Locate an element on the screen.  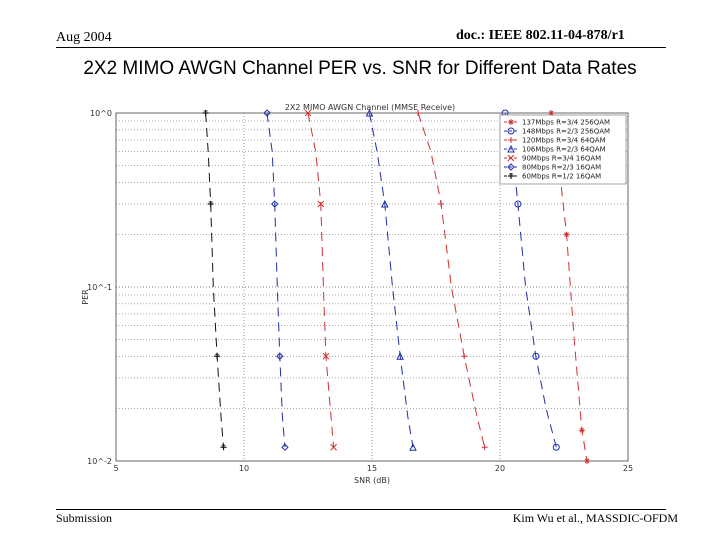
header-rule is located at coordinates (361, 47).